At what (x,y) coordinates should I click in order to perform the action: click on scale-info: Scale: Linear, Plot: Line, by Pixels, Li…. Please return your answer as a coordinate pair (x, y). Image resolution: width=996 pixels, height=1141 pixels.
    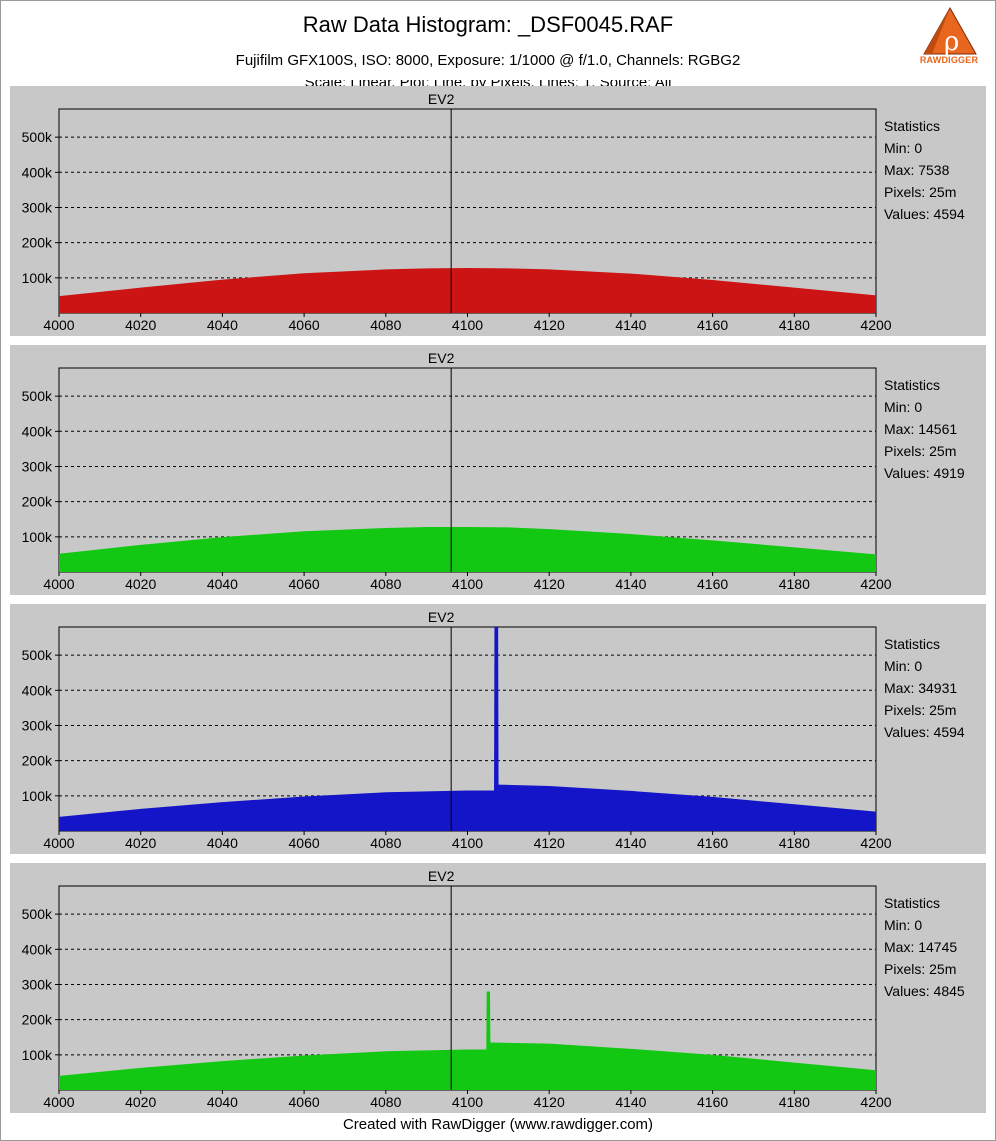
    Looking at the image, I should click on (488, 84).